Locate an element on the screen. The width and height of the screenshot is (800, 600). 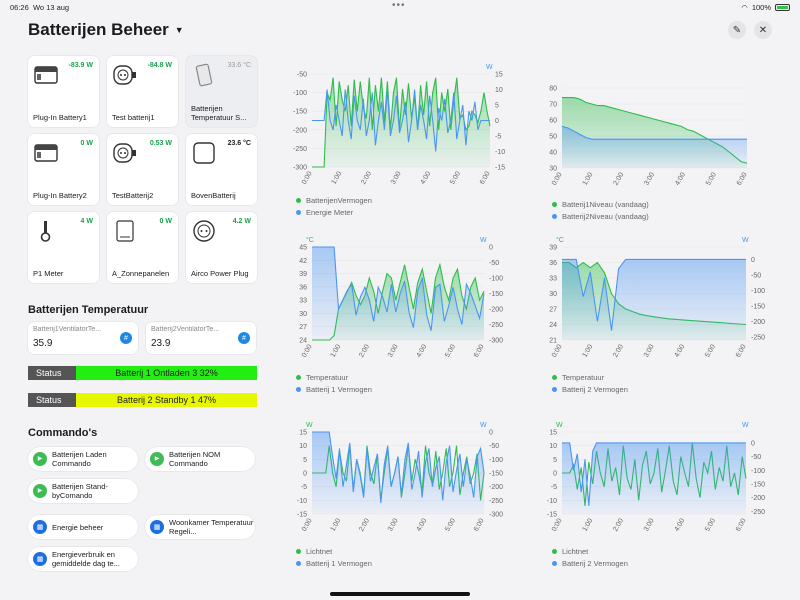
temperature-sensor-icon is located at coordinates (204, 75).